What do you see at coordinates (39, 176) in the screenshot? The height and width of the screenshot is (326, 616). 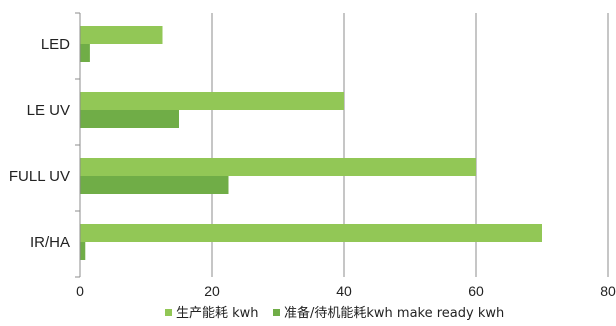 I see `category-label: FULL UV` at bounding box center [39, 176].